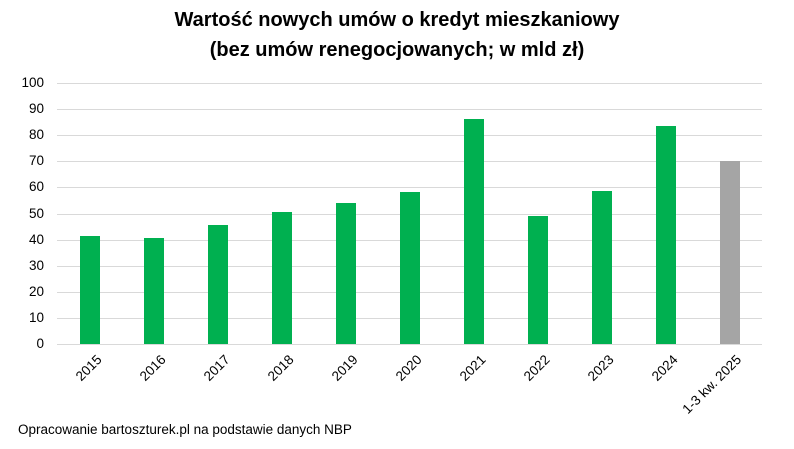  What do you see at coordinates (408, 368) in the screenshot?
I see `x-tick-label: 2020` at bounding box center [408, 368].